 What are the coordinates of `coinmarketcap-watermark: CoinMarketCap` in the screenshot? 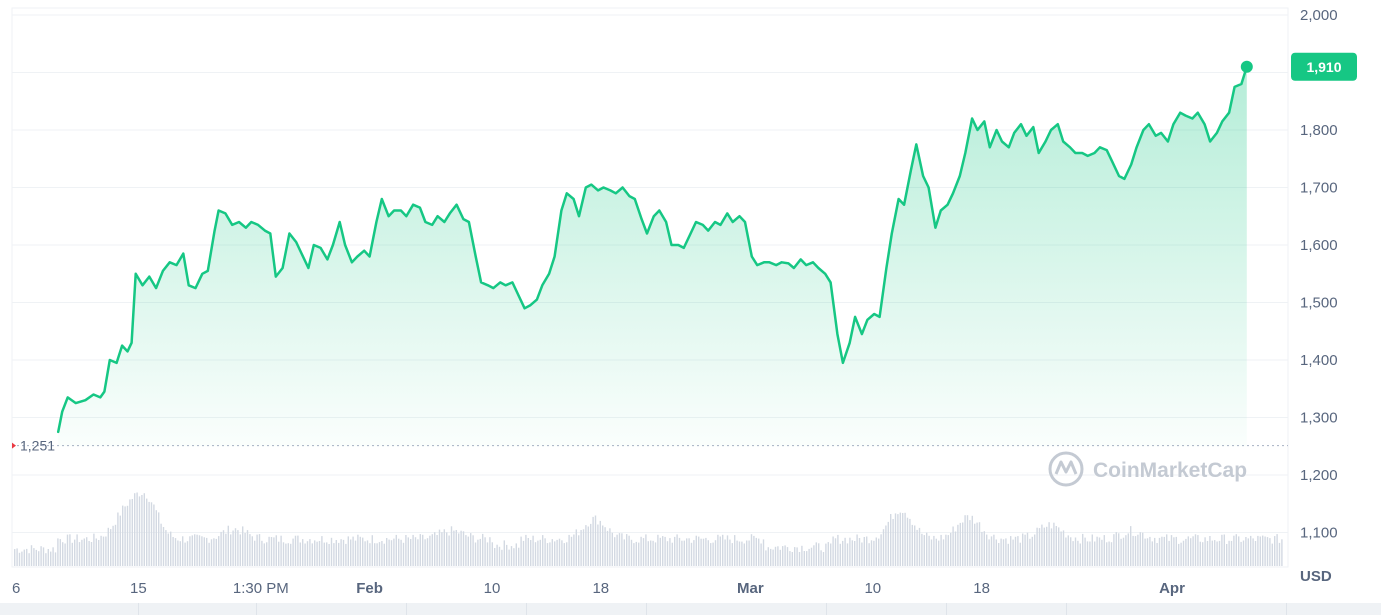 It's located at (1147, 469).